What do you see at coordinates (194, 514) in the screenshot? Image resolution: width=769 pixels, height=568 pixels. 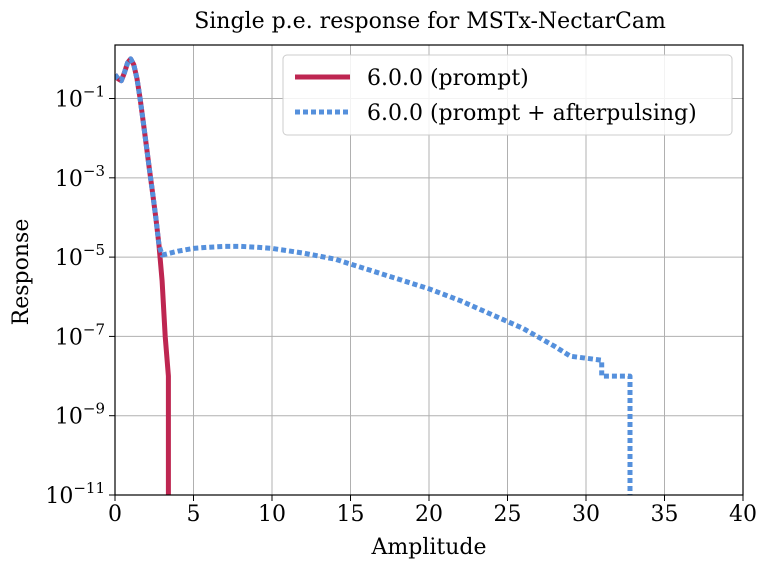 I see `x-tick-label: 5` at bounding box center [194, 514].